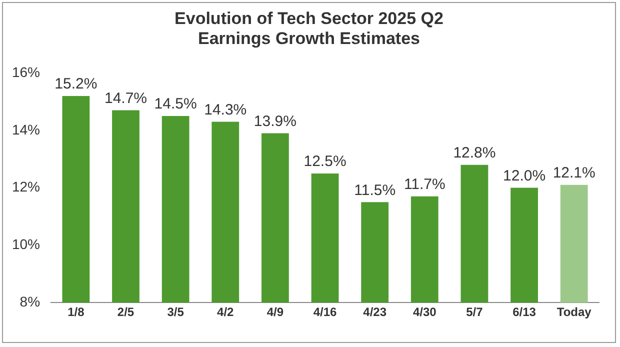  I want to click on y-tick-label: 14%, so click(26, 129).